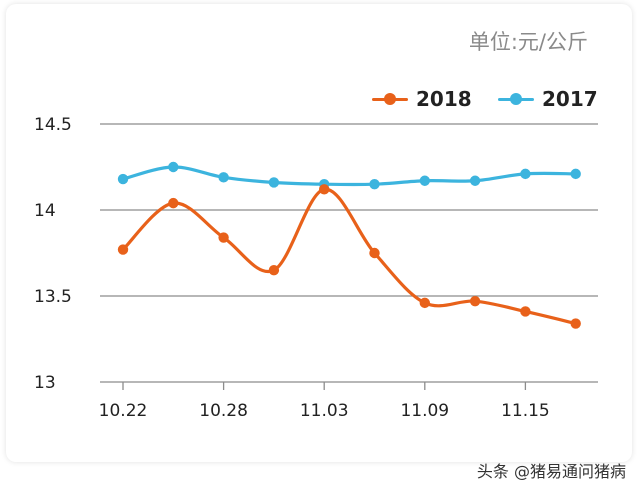 This screenshot has height=498, width=640. I want to click on legend-item-2018: 2018, so click(422, 99).